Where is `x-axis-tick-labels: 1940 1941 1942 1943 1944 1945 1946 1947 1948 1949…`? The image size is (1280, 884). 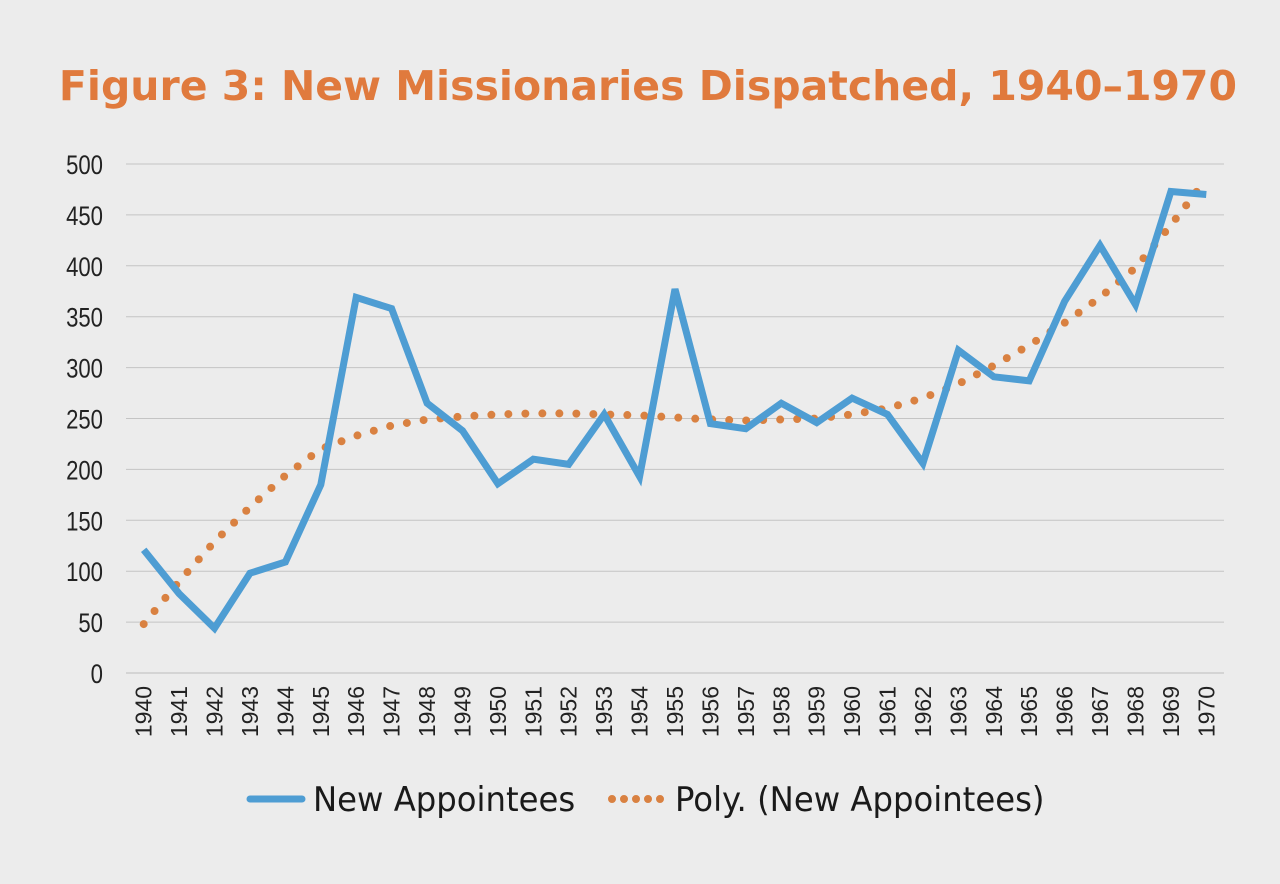 x-axis-tick-labels: 1940 1941 1942 1943 1944 1945 1946 1947 1948 1949… is located at coordinates (675, 711).